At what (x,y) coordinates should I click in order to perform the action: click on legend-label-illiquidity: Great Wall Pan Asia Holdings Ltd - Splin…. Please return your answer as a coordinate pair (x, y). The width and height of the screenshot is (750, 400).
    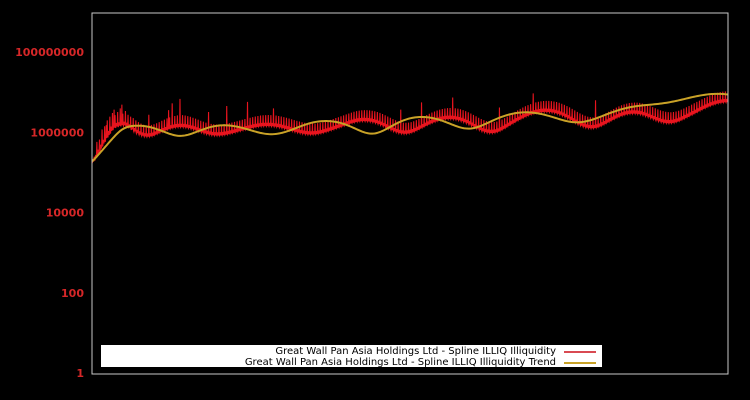
    Looking at the image, I should click on (415, 351).